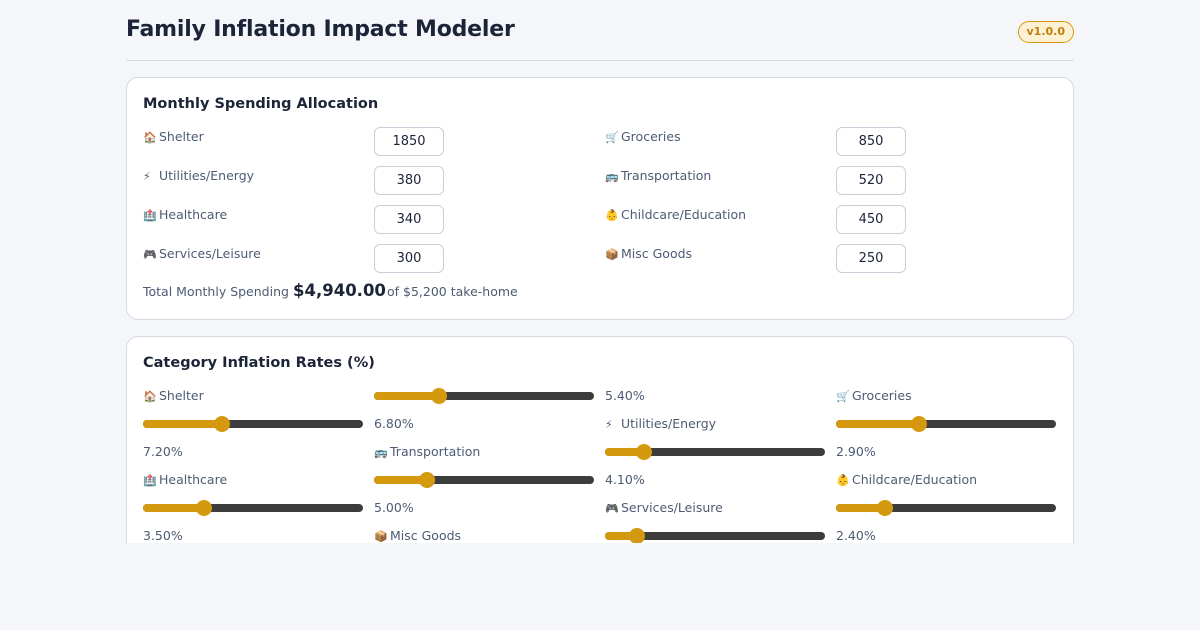 The image size is (1200, 630). What do you see at coordinates (185, 479) in the screenshot?
I see `rate-label-healthcare: 🏥 Healthcare` at bounding box center [185, 479].